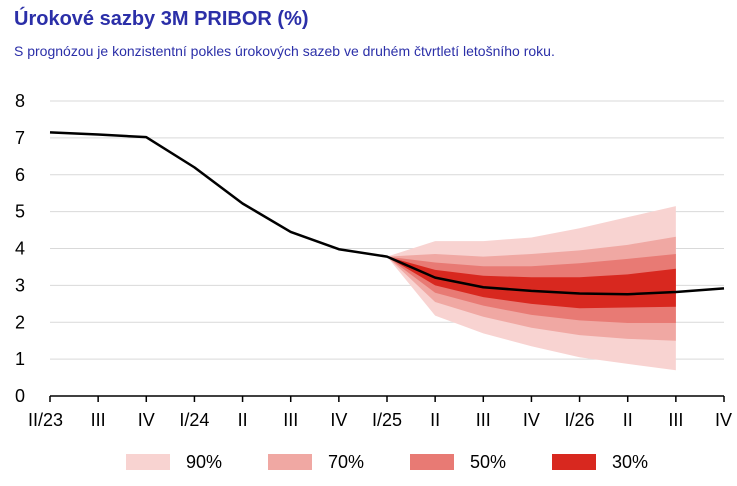 The image size is (737, 486). Describe the element at coordinates (630, 461) in the screenshot. I see `legend-label: 30%` at that location.